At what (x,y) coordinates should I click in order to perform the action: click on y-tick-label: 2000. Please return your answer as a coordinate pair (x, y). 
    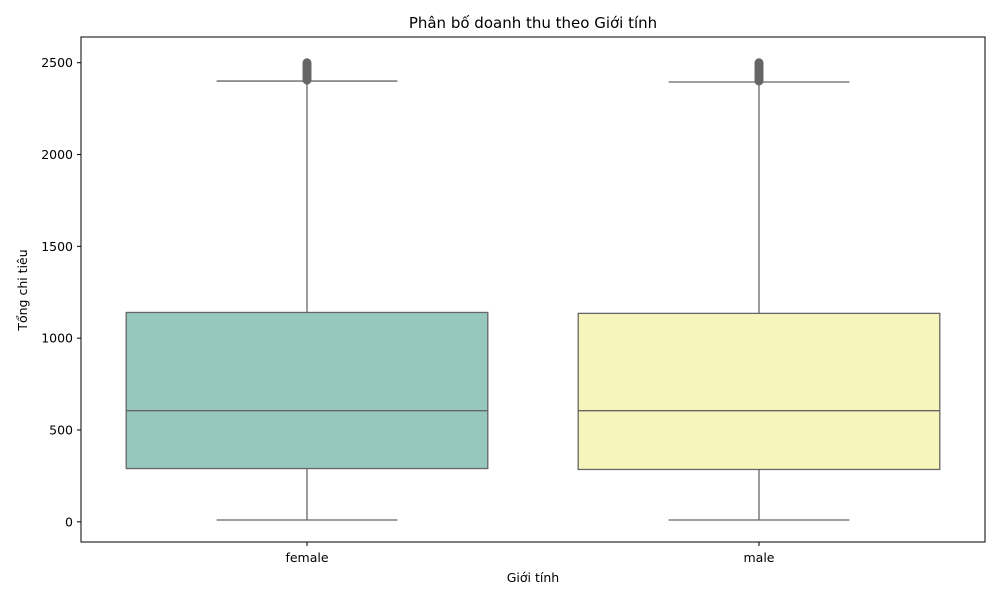
    Looking at the image, I should click on (57, 154).